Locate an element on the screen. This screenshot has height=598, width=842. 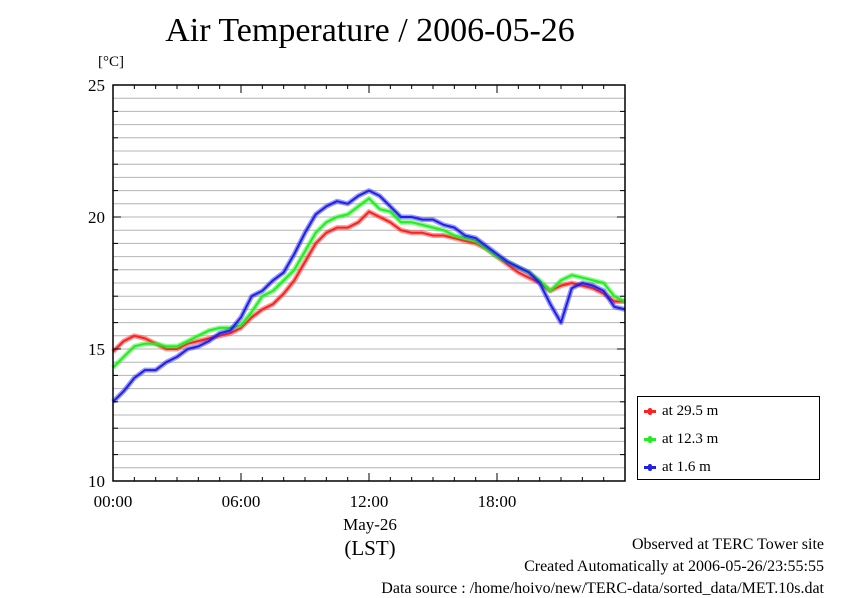
y-tick-label: 15 is located at coordinates (96, 349).